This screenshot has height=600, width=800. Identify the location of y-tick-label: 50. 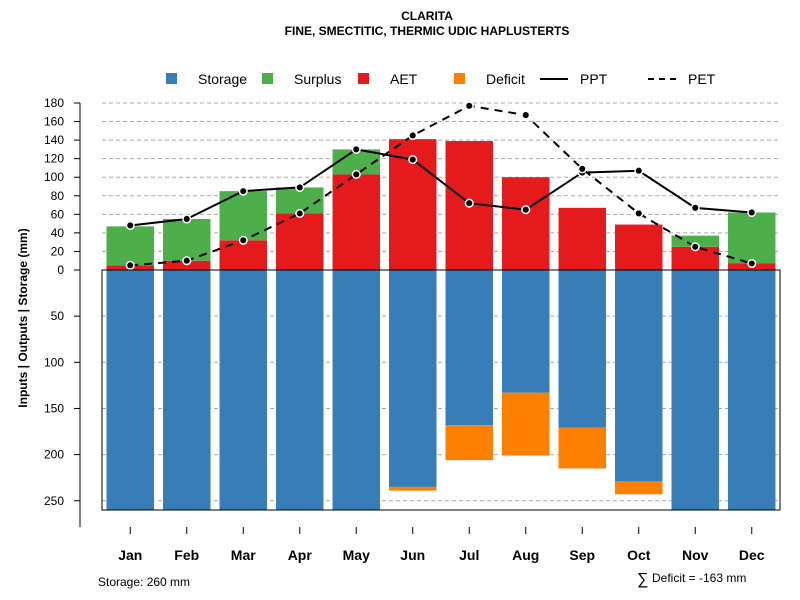
(58, 316).